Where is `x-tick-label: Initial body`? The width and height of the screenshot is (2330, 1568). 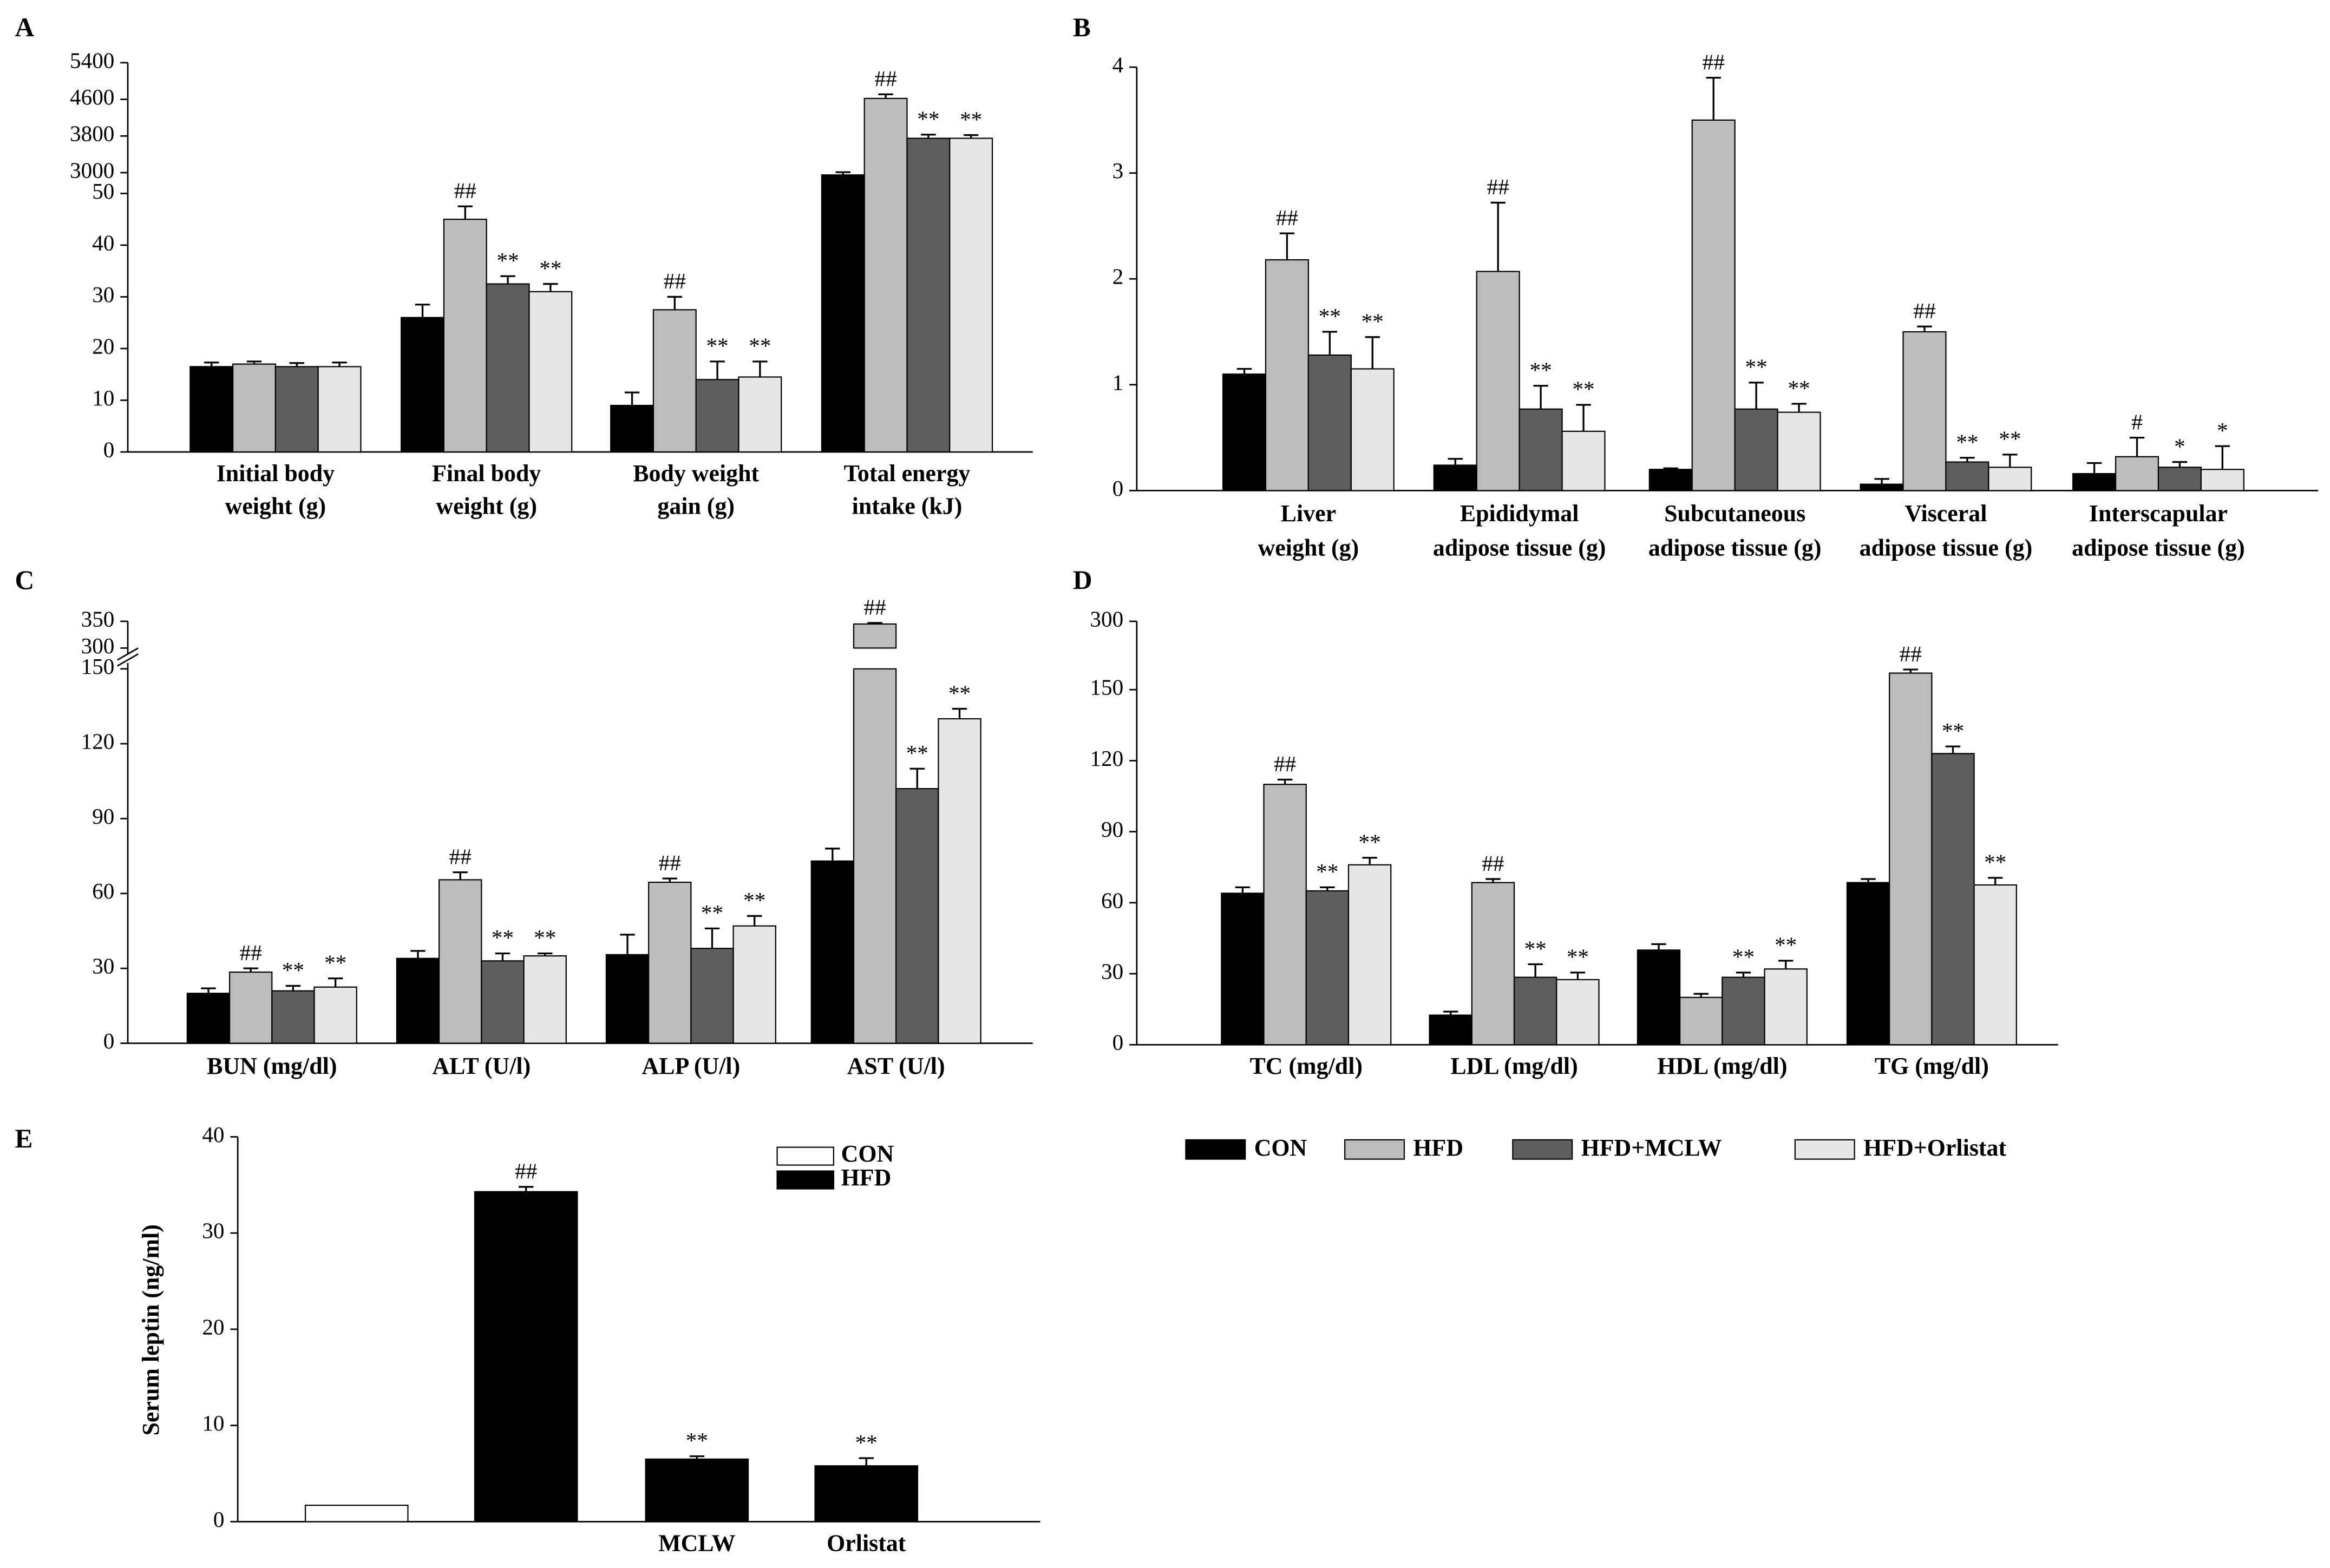 x-tick-label: Initial body is located at coordinates (276, 474).